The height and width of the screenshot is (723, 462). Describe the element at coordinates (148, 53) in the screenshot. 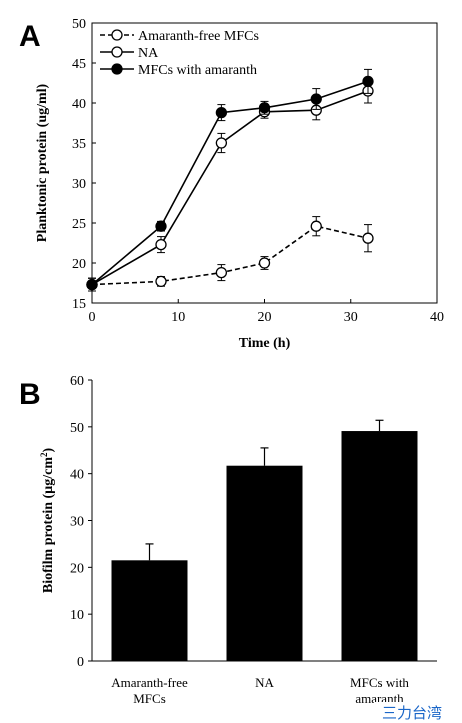

I see `panel-a-legend-label: NA` at that location.